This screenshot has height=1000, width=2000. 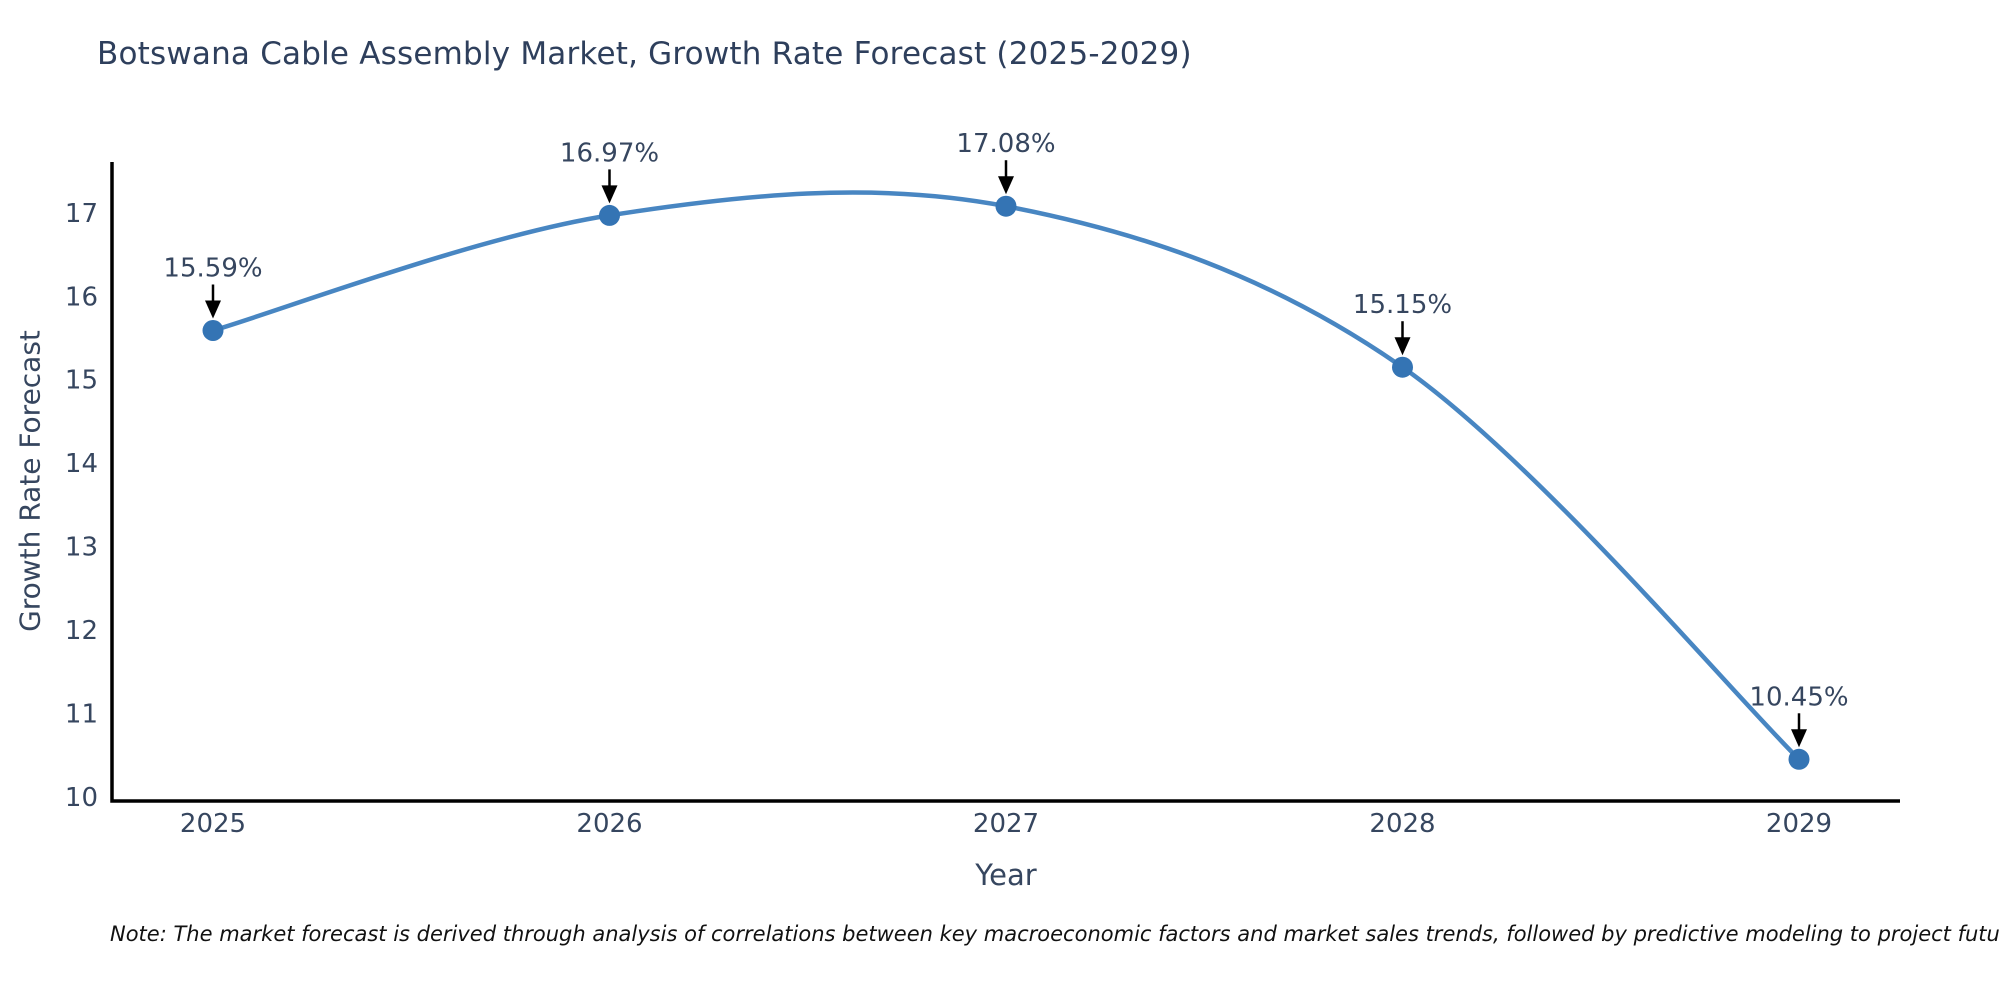 What do you see at coordinates (212, 269) in the screenshot?
I see `data-point-label: 15.59%` at bounding box center [212, 269].